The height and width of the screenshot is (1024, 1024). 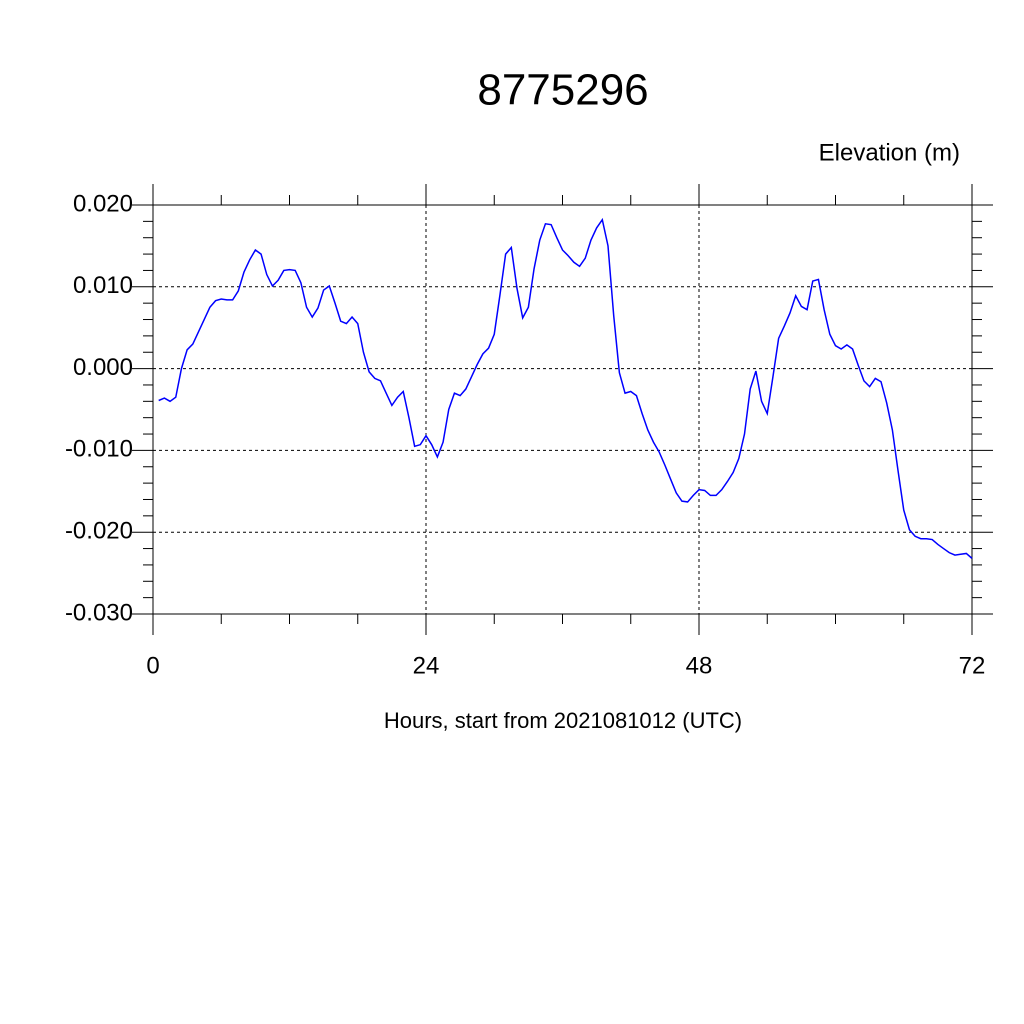 I want to click on y-tick-label: 0.010, so click(x=103, y=285).